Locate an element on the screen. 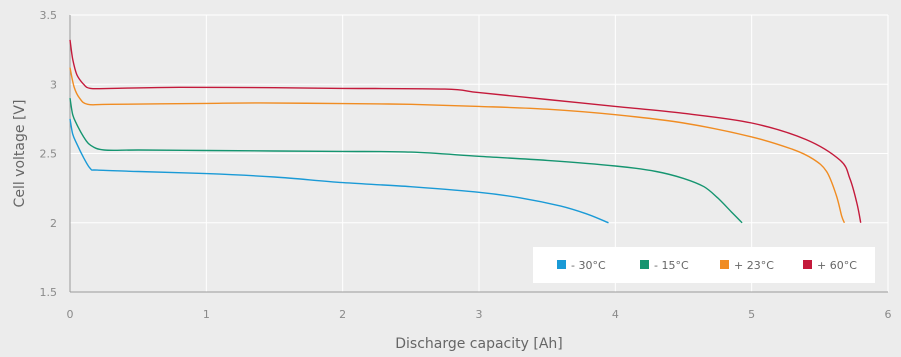 This screenshot has width=901, height=357. y-tick-label: 2.5 is located at coordinates (49, 154).